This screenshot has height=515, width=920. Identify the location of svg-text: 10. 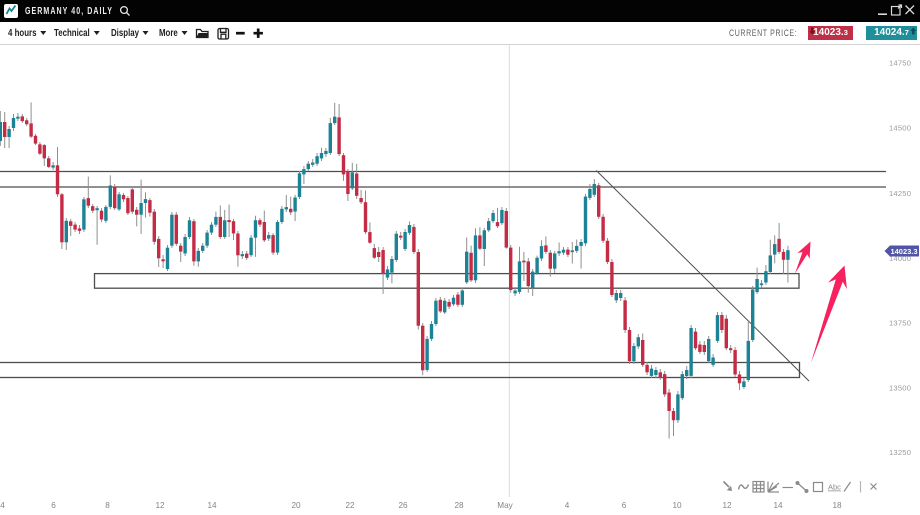
(677, 505).